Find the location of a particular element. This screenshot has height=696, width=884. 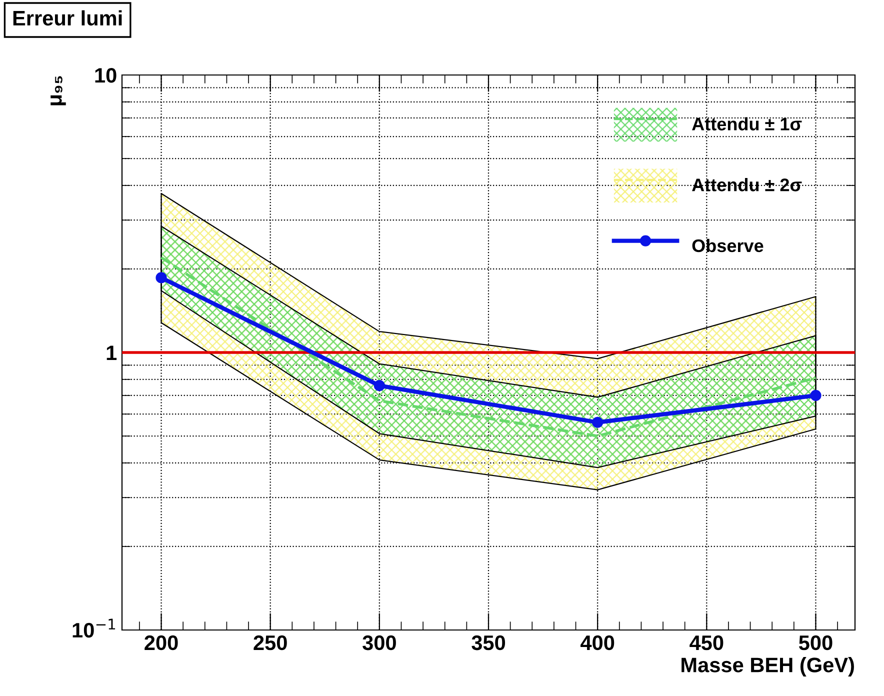

x-tick-label: 300 is located at coordinates (379, 642).